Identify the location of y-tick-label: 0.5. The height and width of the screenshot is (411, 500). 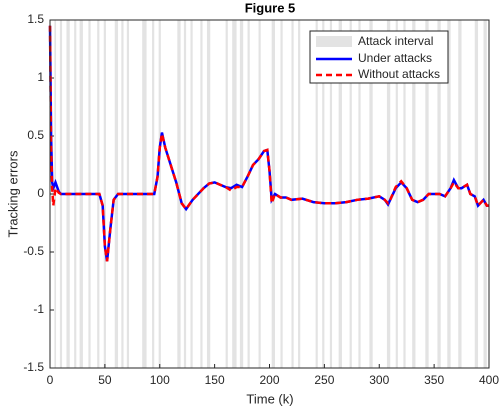
(35, 135).